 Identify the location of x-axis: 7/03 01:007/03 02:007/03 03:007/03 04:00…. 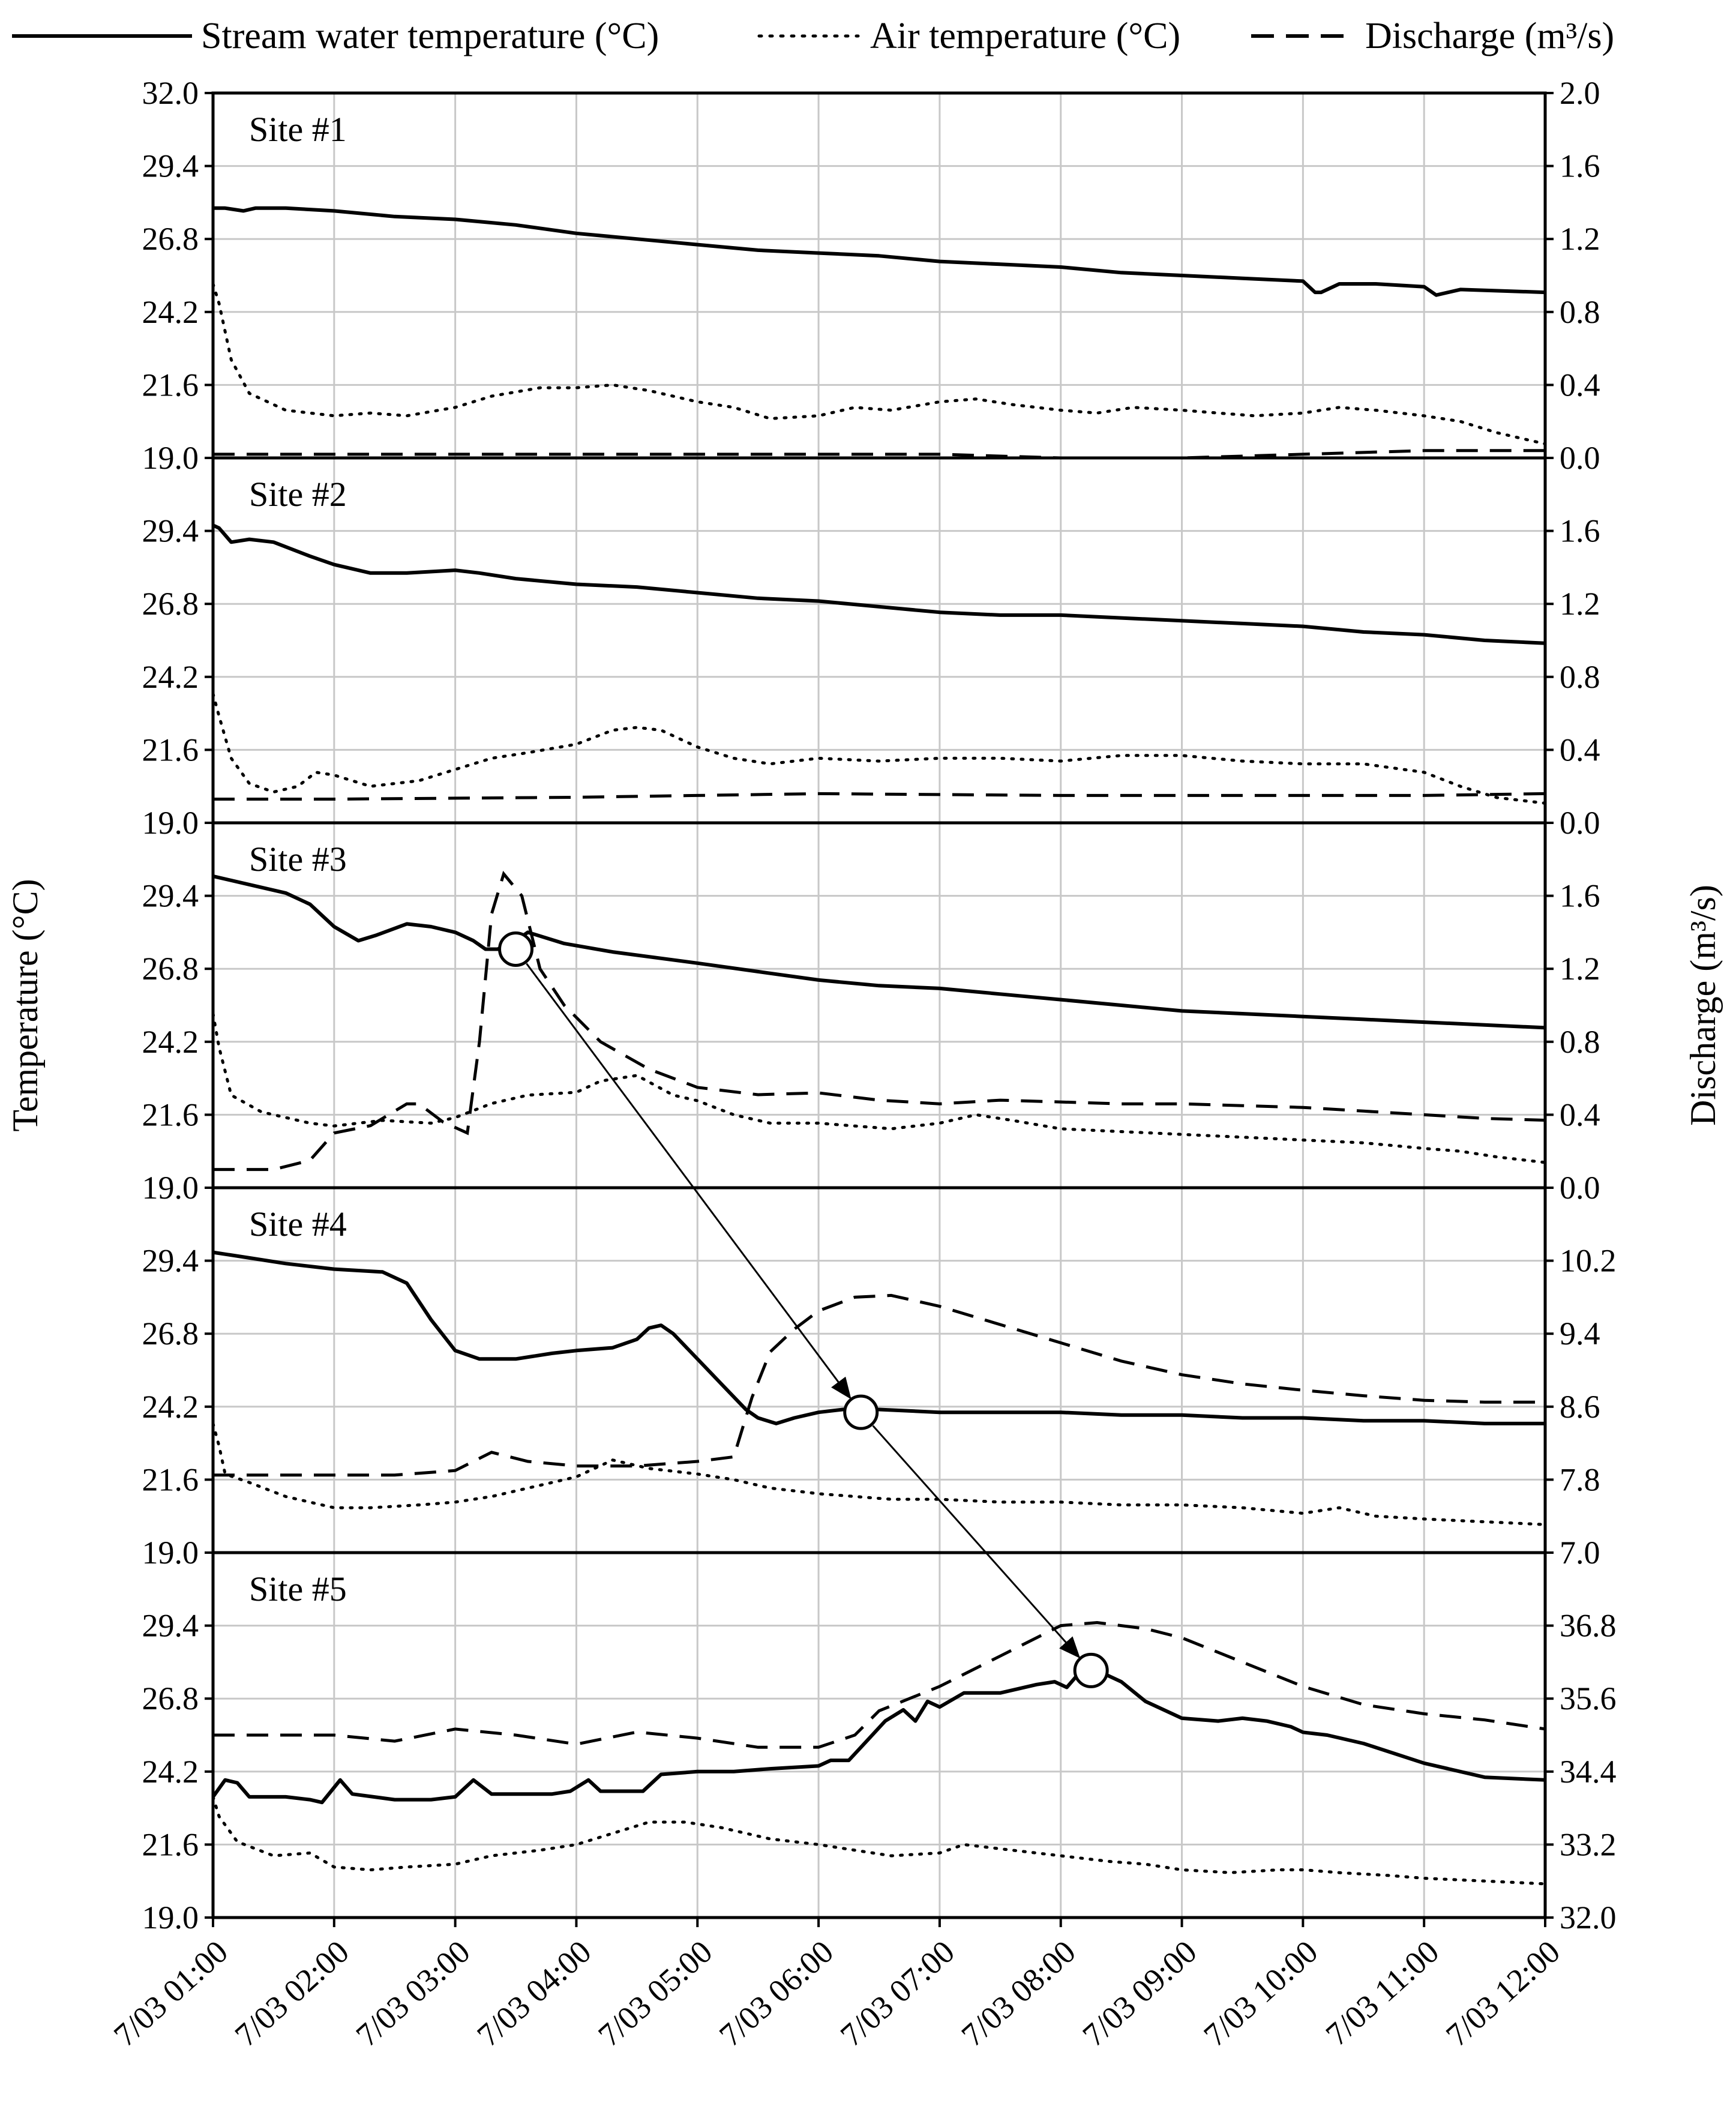
(837, 1986).